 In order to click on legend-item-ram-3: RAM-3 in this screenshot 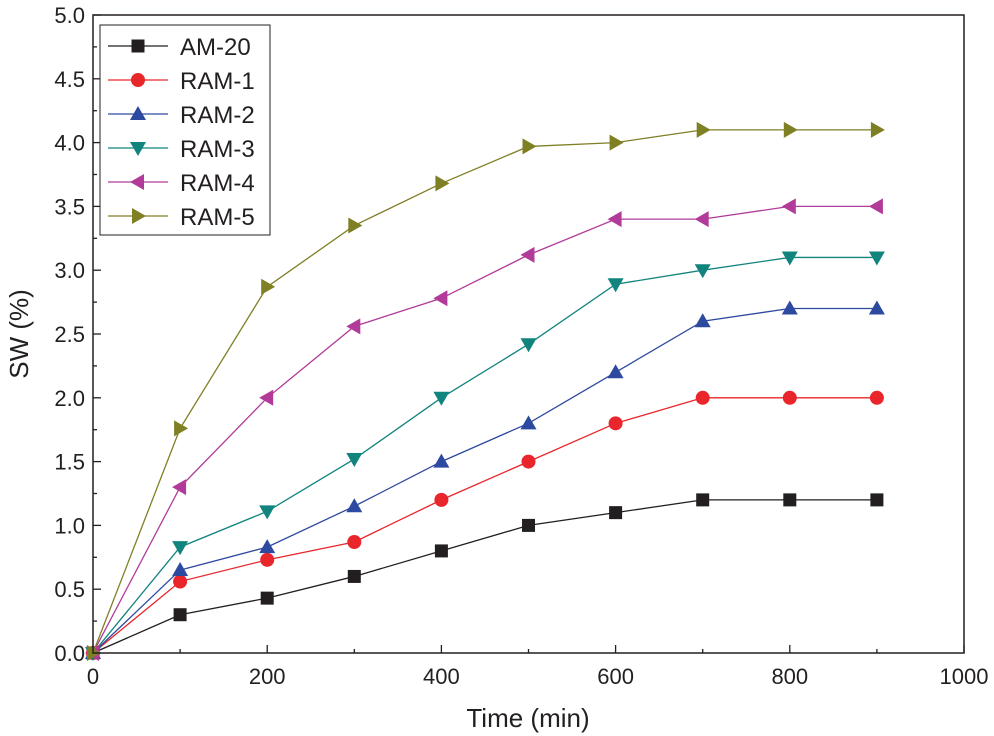, I will do `click(181, 149)`.